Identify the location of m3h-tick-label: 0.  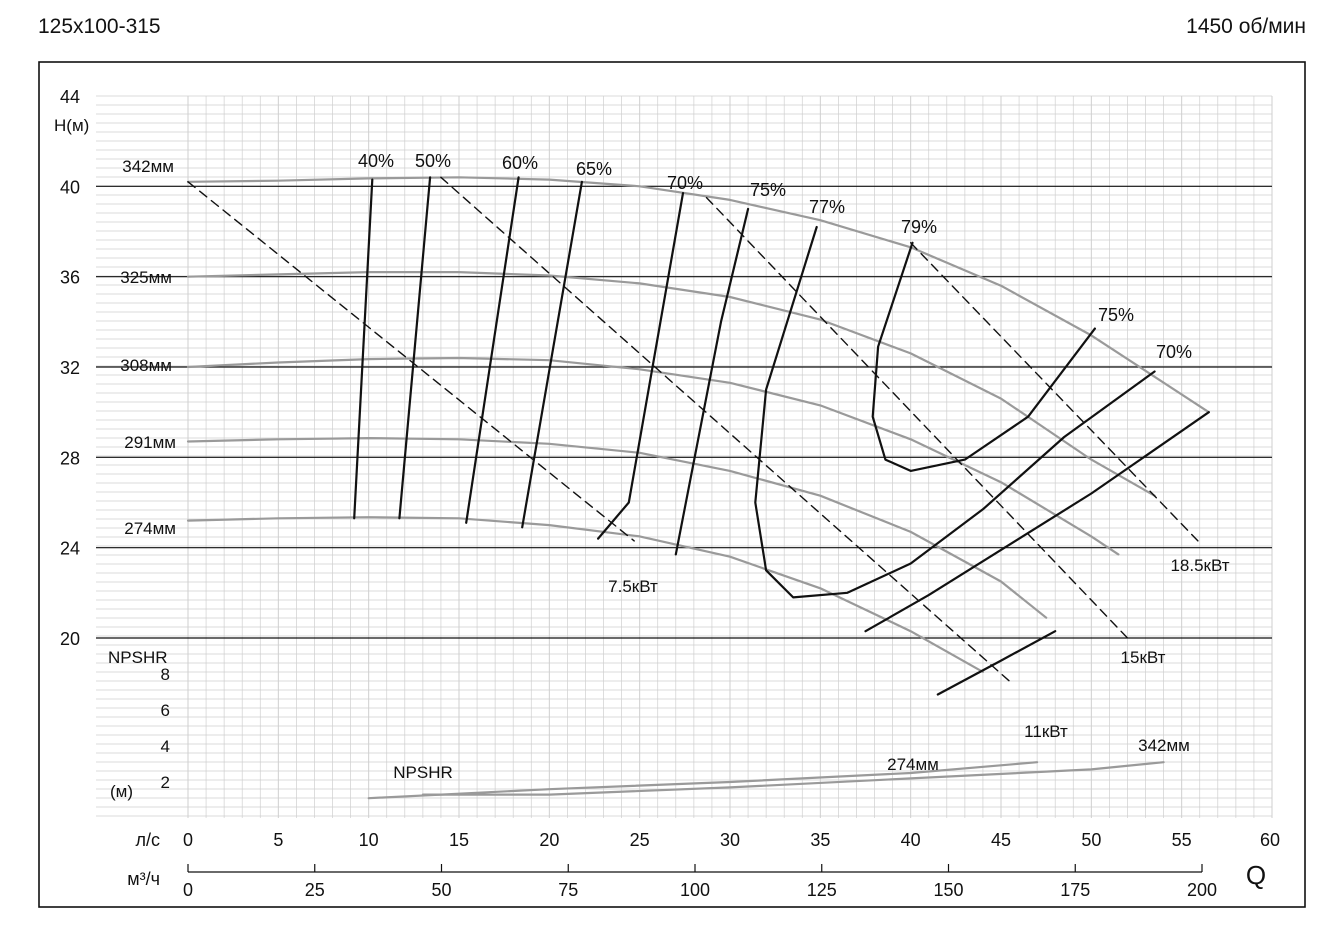
(188, 890).